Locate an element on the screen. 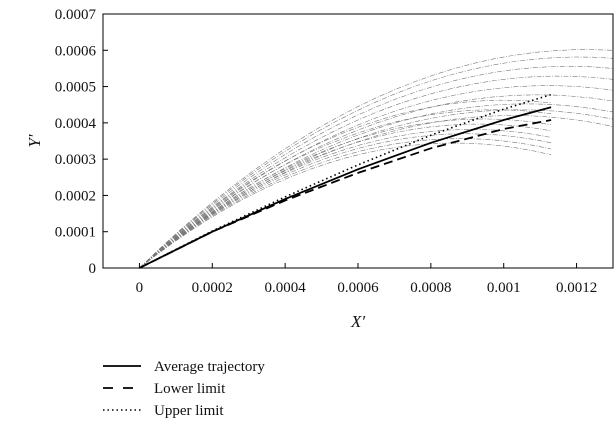  x-tick-label: 0.0006 is located at coordinates (358, 288).